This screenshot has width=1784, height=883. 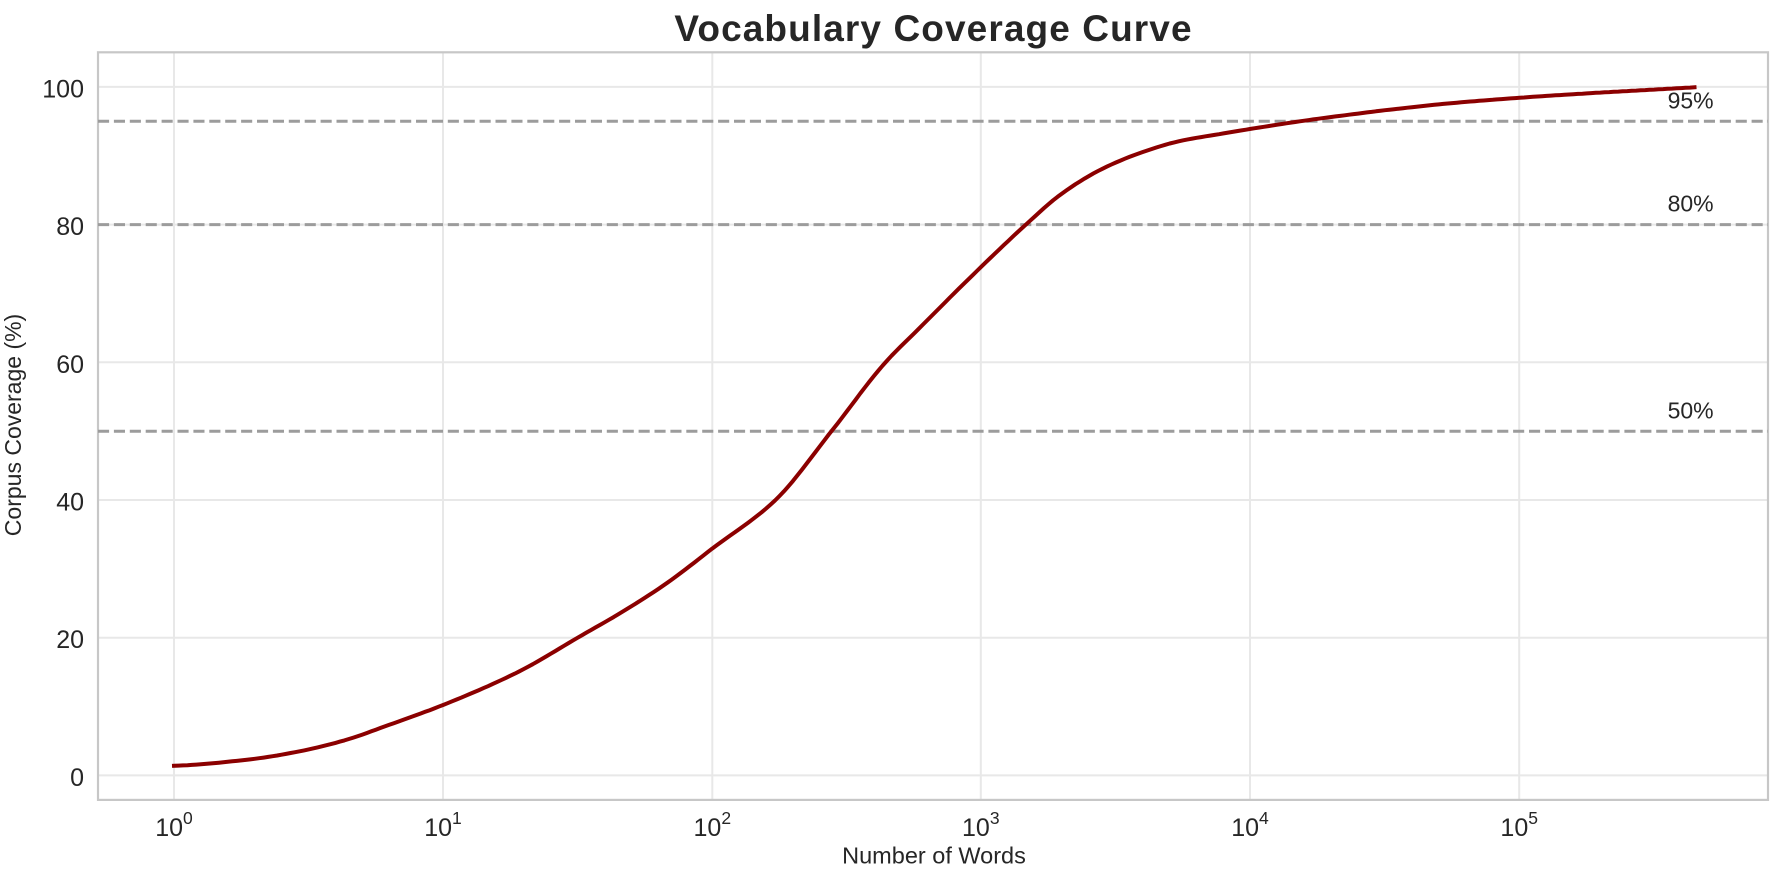 What do you see at coordinates (70, 227) in the screenshot?
I see `svg-text: 80` at bounding box center [70, 227].